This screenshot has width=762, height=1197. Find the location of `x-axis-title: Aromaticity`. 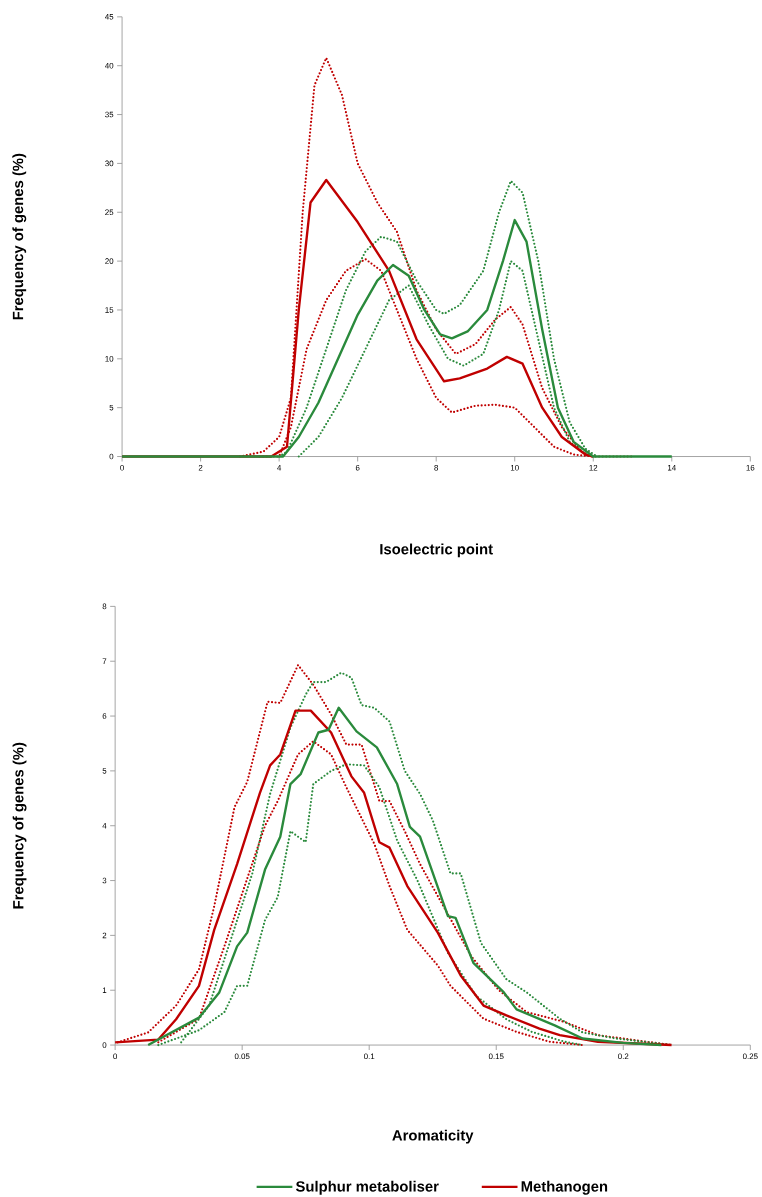

x-axis-title: Aromaticity is located at coordinates (433, 1136).